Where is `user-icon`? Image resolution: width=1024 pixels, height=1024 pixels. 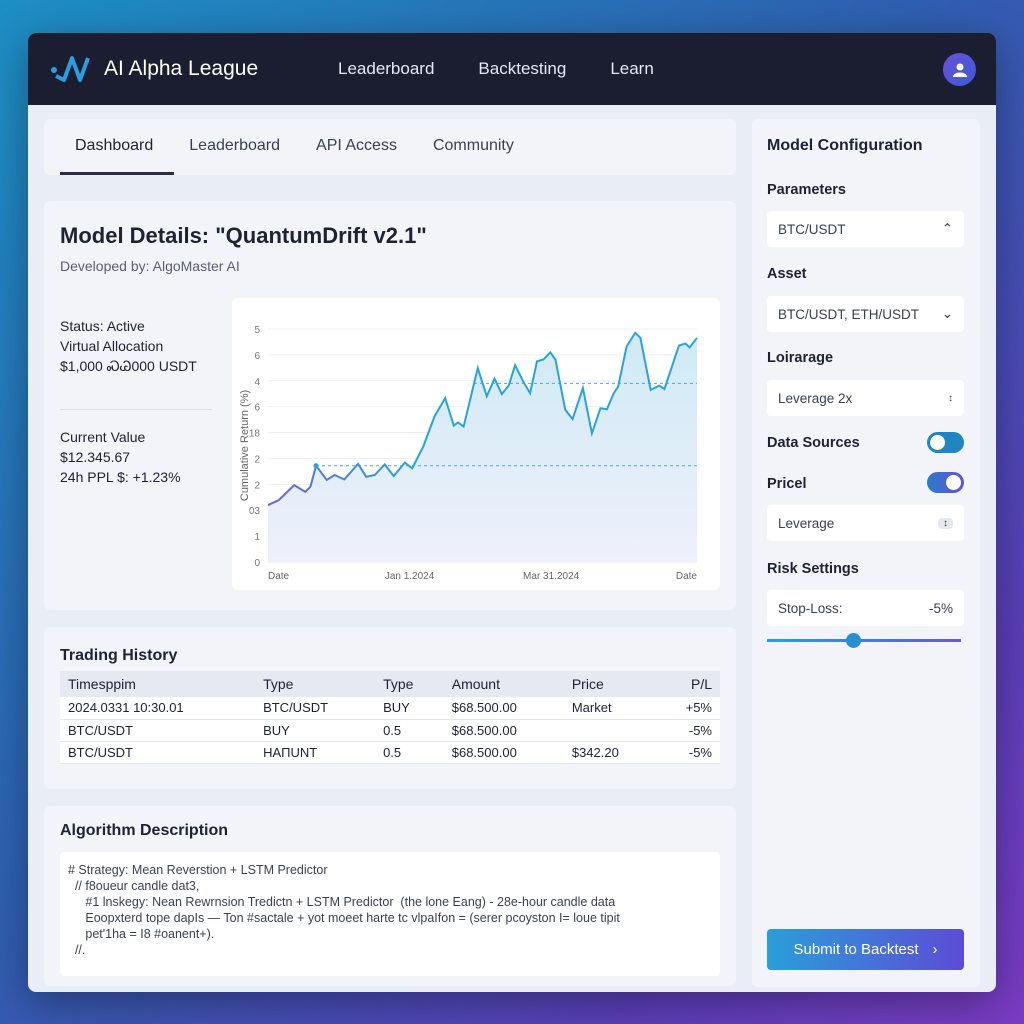 user-icon is located at coordinates (959, 70).